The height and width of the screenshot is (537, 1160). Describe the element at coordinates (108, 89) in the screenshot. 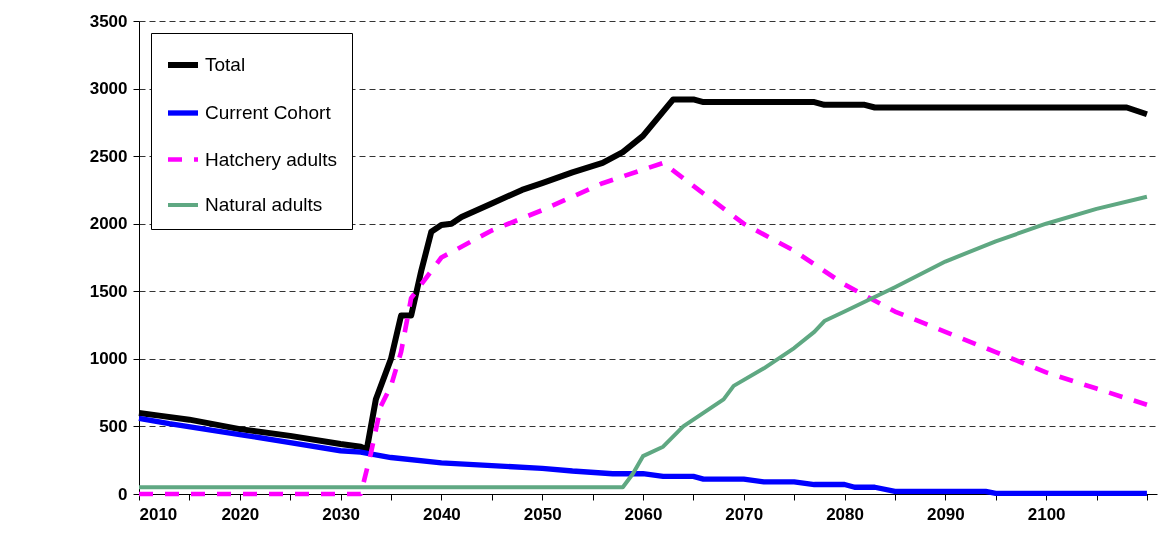

I see `y-tick-label: 3000` at that location.